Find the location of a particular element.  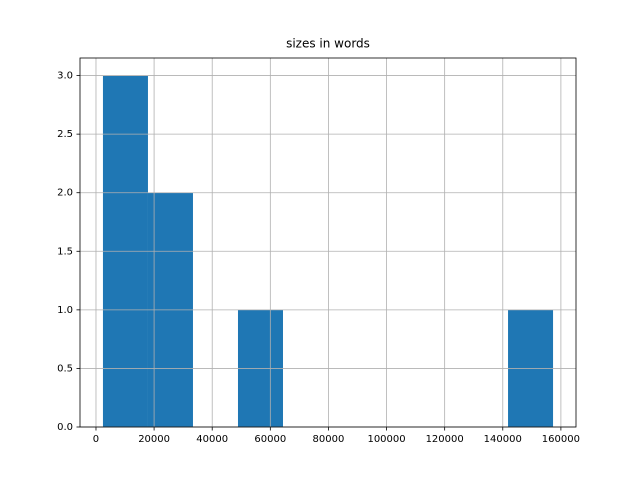

x-tick-label: 60000 is located at coordinates (270, 439).